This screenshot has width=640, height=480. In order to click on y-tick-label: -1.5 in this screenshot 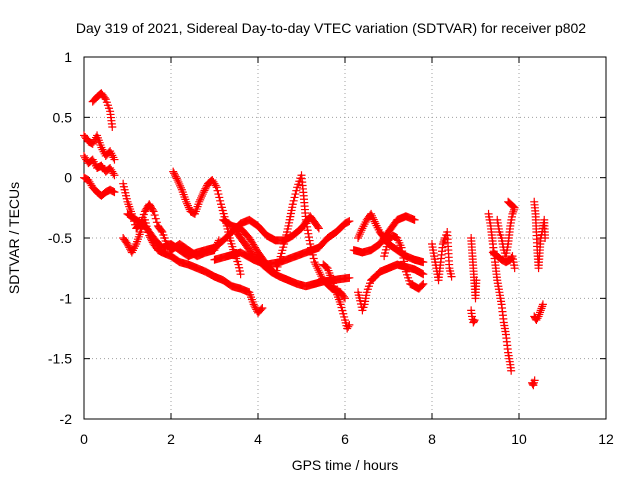, I will do `click(60, 359)`.